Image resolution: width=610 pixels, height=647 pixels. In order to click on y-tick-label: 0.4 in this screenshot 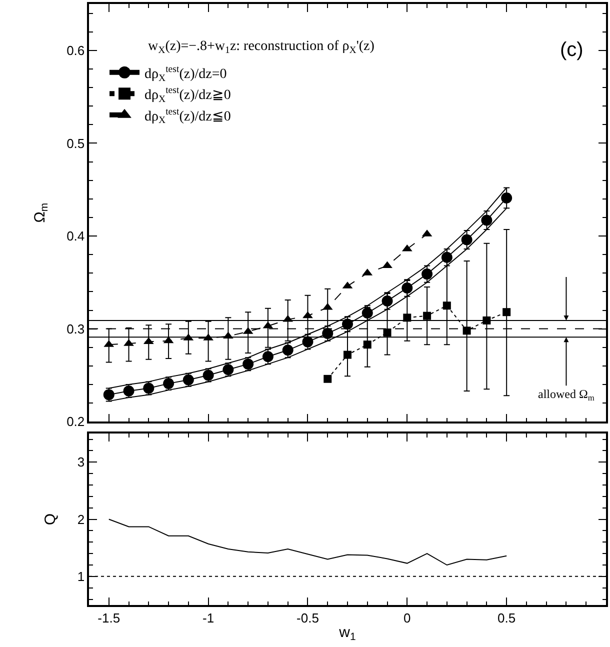, I will do `click(75, 236)`.